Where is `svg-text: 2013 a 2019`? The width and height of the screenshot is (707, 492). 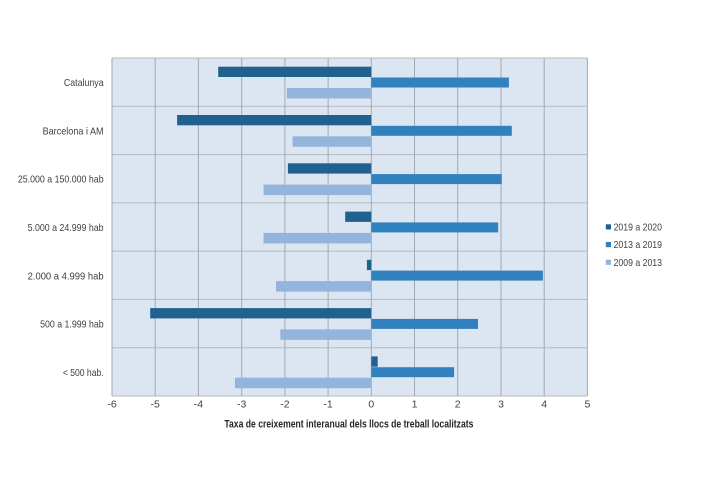 svg-text: 2013 a 2019 is located at coordinates (638, 245).